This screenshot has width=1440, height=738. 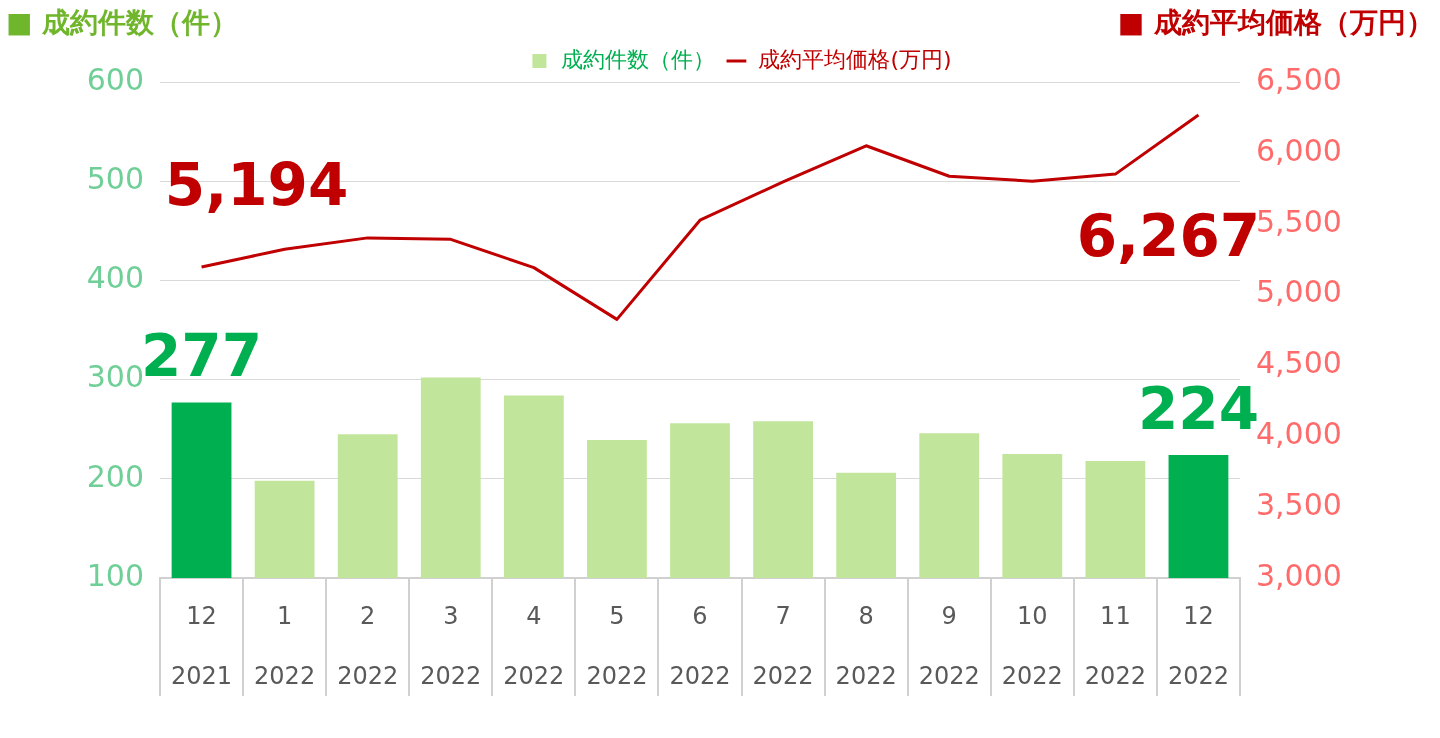 I want to click on y-tick-label: 300, so click(x=115, y=377).